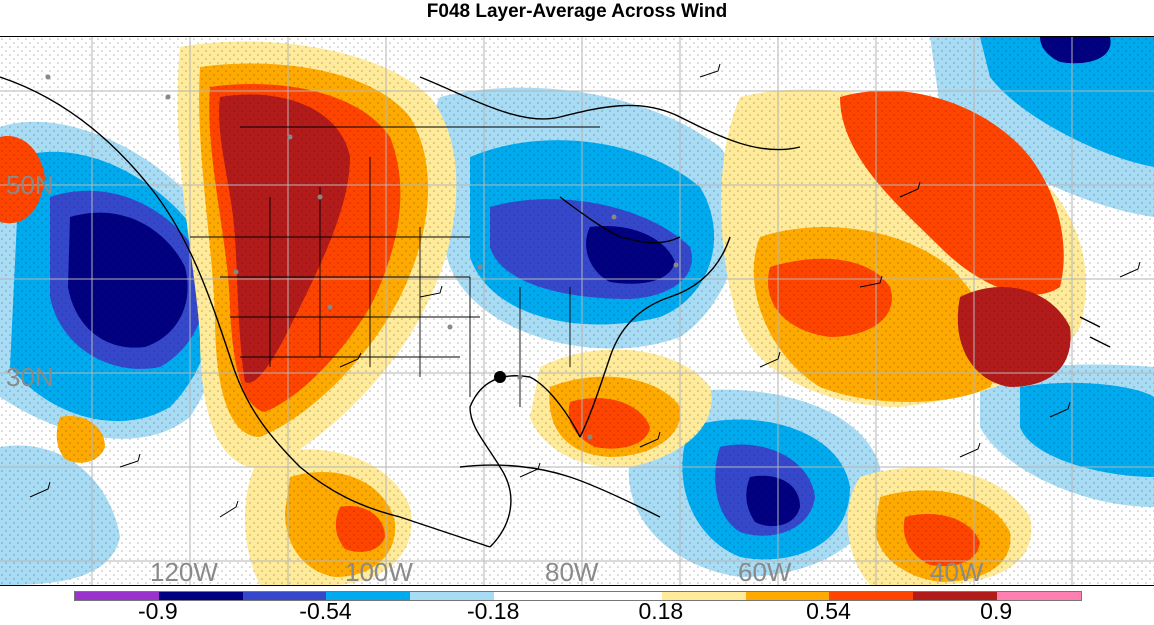 The height and width of the screenshot is (625, 1154). I want to click on colorbar-tick-label: -0.18, so click(493, 611).